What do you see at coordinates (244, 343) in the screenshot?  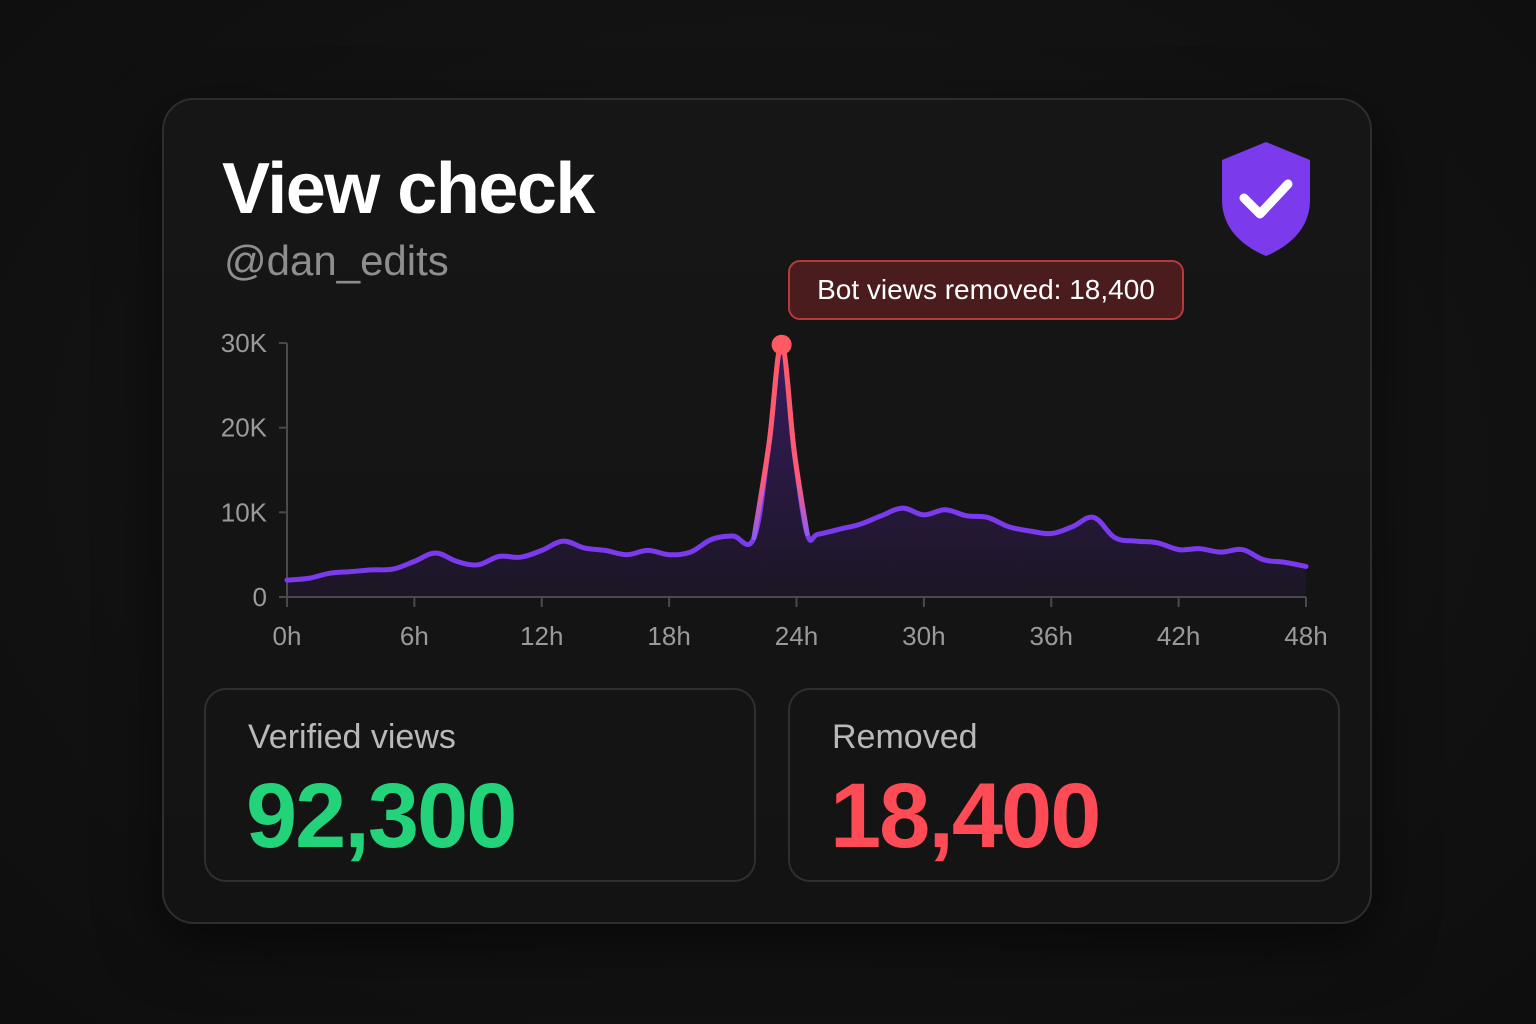 I see `y-tick-label: 30K` at bounding box center [244, 343].